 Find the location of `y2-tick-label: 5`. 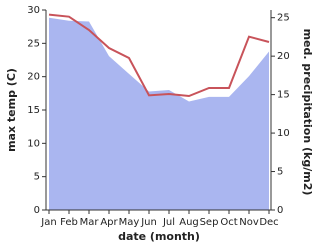

y2-tick-label: 5 is located at coordinates (280, 172).